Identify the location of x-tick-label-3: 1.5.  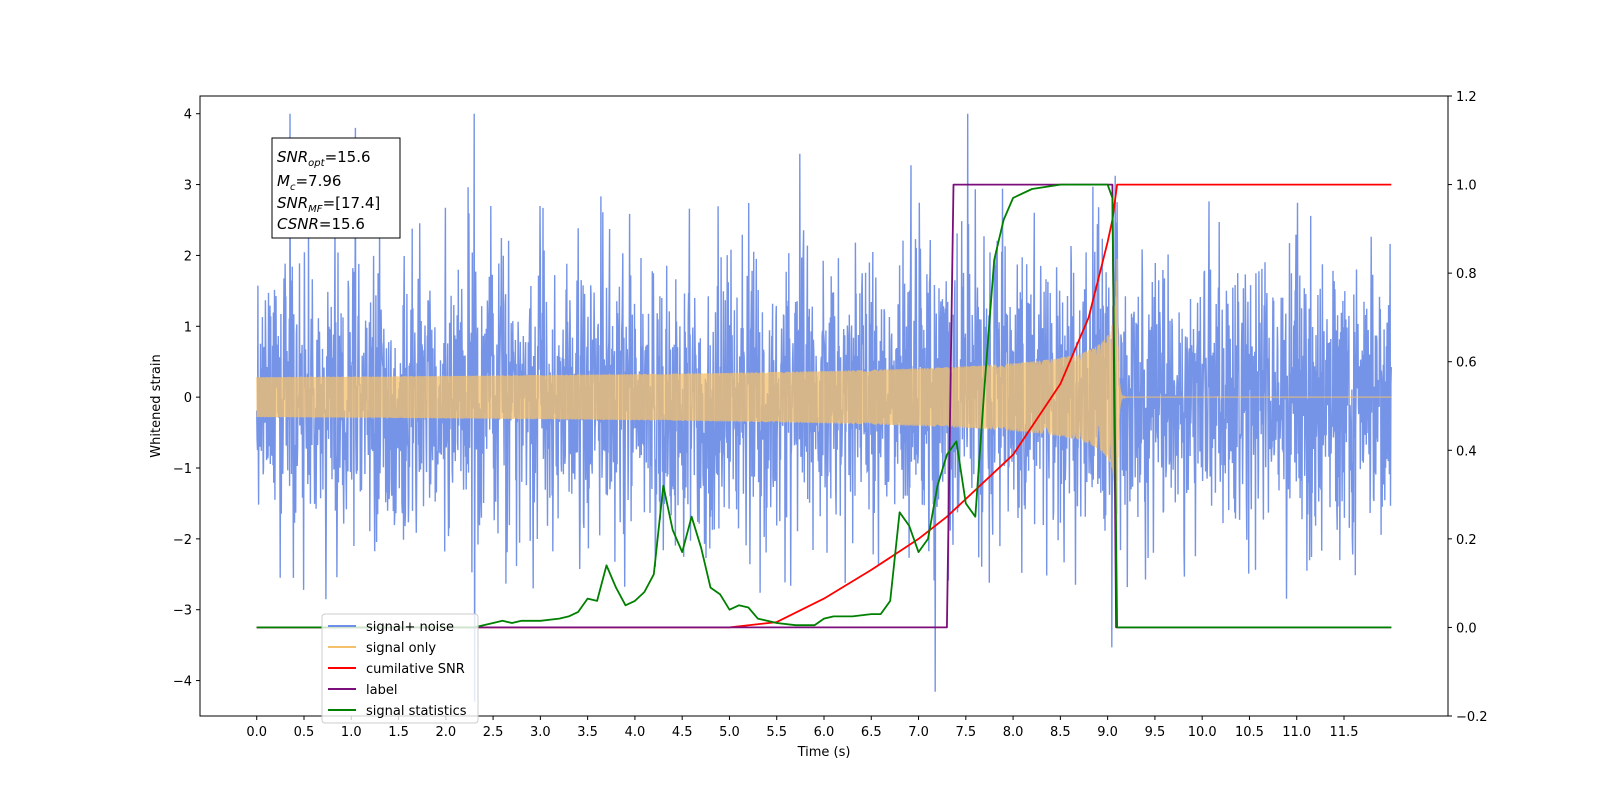
(398, 732).